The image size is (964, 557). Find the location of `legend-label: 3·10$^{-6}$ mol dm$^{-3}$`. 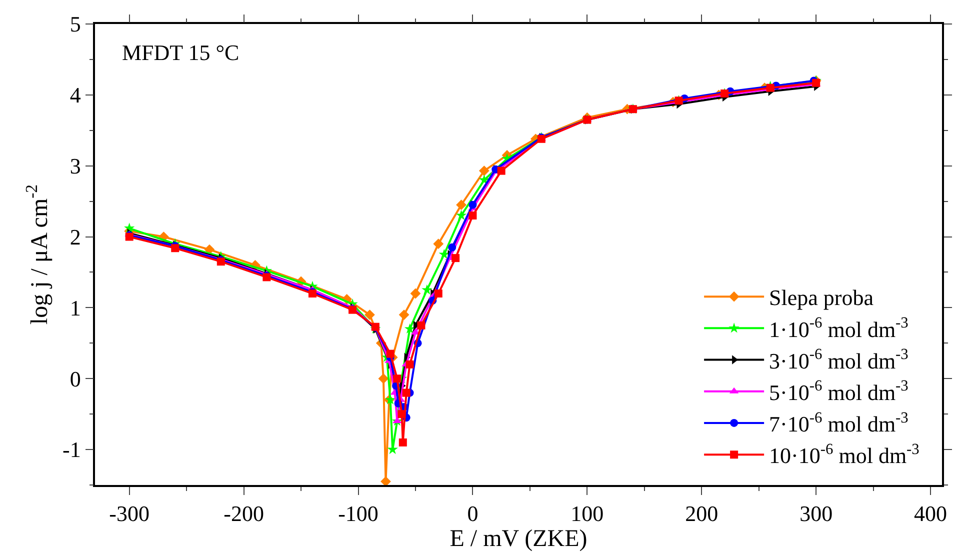

legend-label: 3·10$^{-6}$ mol dm$^{-3}$ is located at coordinates (839, 360).